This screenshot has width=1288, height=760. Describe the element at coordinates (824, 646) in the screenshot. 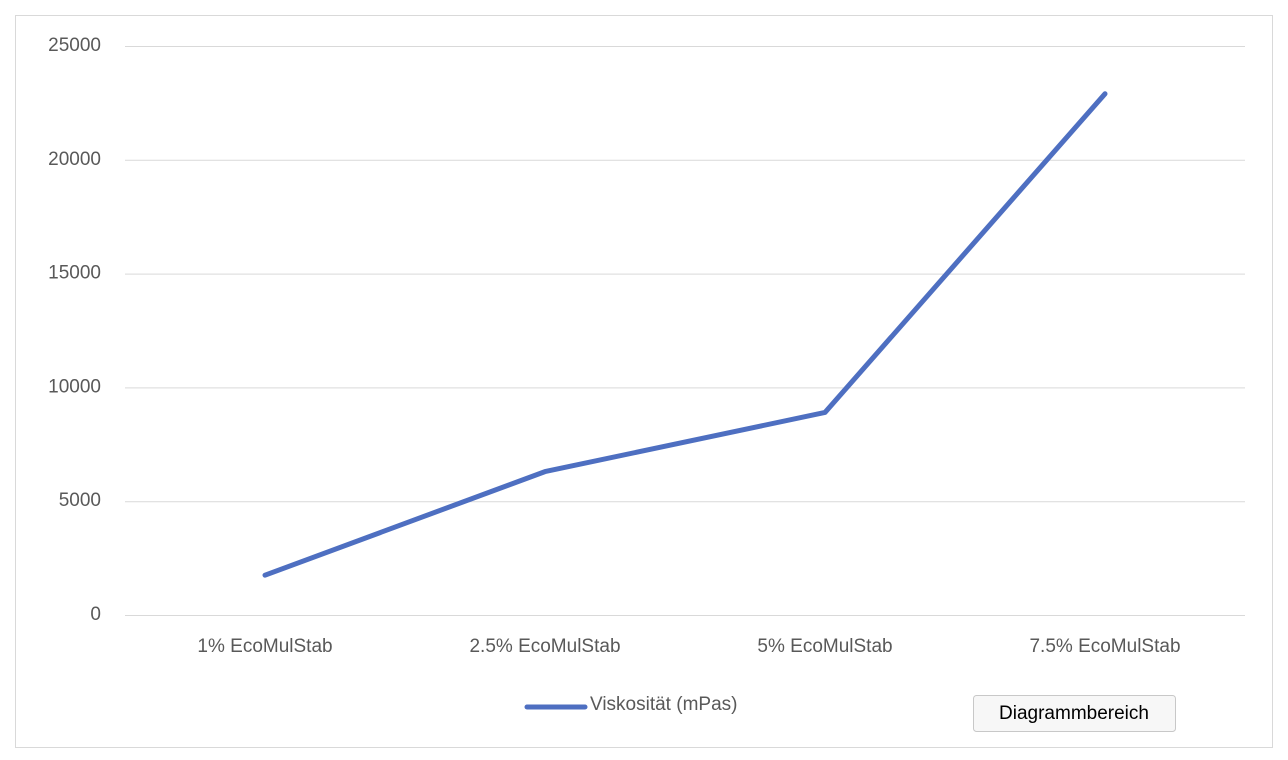

I see `x-tick-label: 5% EcoMulStab` at that location.